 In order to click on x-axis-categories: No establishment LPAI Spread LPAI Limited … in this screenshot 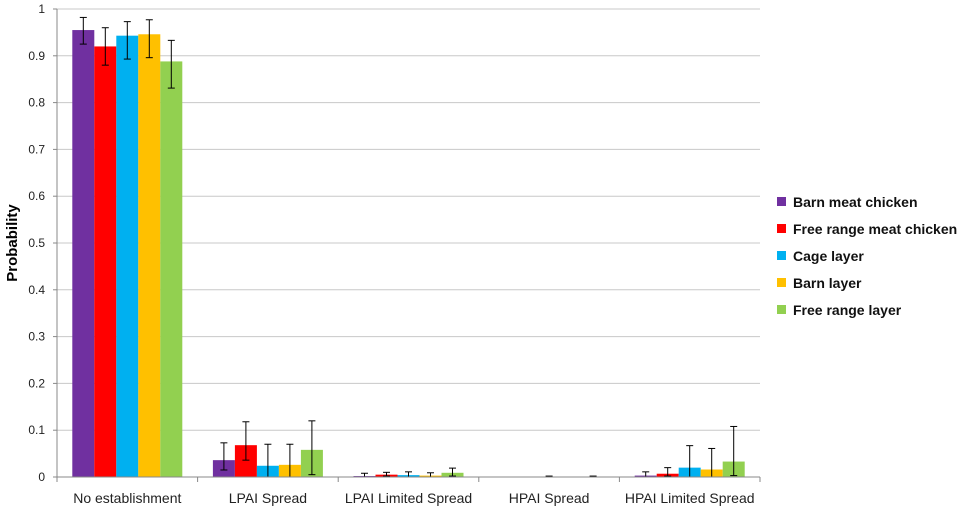, I will do `click(408, 491)`.